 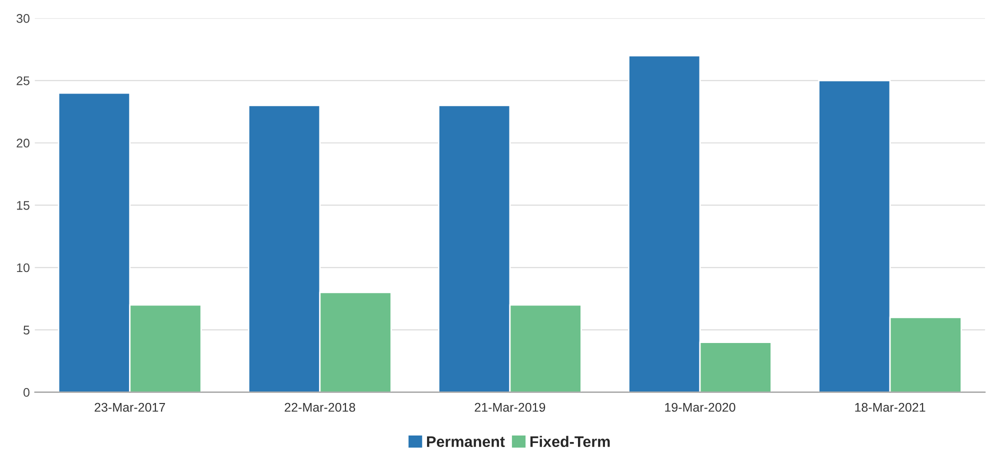 I want to click on y-tick-label: 15, so click(x=23, y=205).